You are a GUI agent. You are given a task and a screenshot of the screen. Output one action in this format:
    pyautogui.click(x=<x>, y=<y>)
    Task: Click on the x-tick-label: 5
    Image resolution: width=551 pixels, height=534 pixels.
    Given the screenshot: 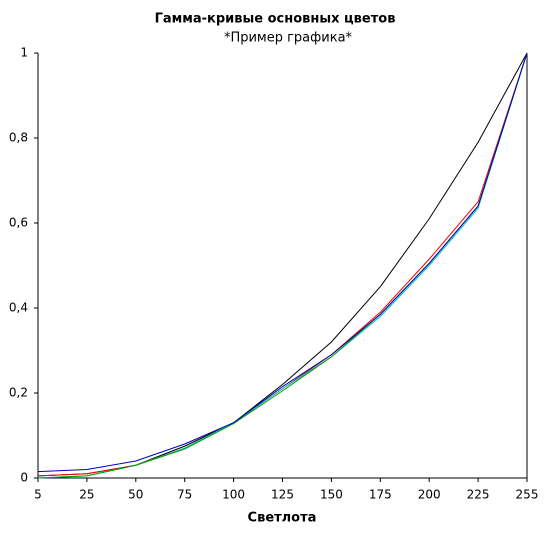 What is the action you would take?
    pyautogui.click(x=38, y=495)
    